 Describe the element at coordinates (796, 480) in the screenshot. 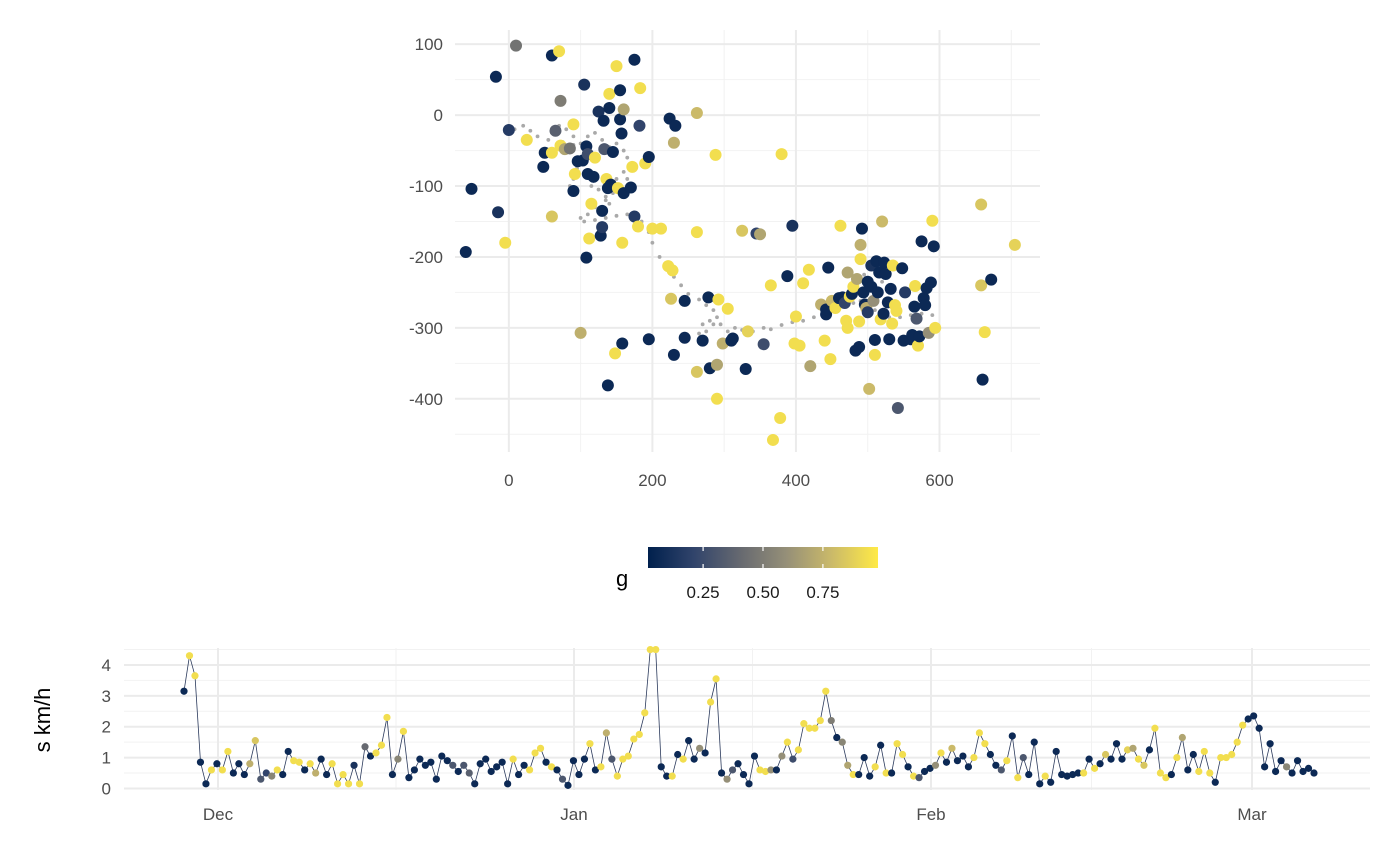

I see `scatter-x-tick-label: 400` at that location.